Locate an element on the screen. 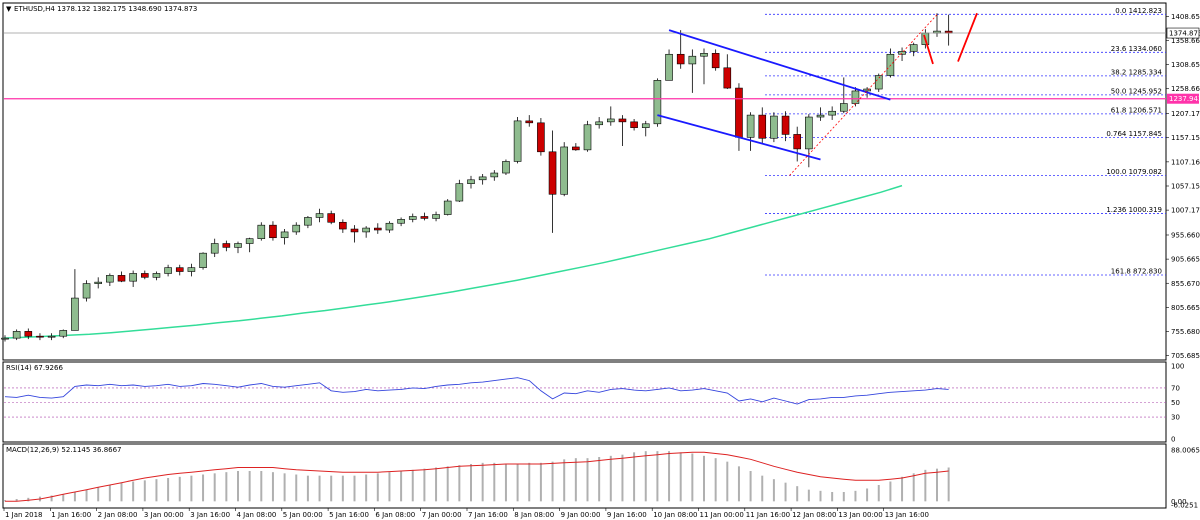 The image size is (1200, 520). time-label: 1 Jan 16:00 is located at coordinates (71, 515).